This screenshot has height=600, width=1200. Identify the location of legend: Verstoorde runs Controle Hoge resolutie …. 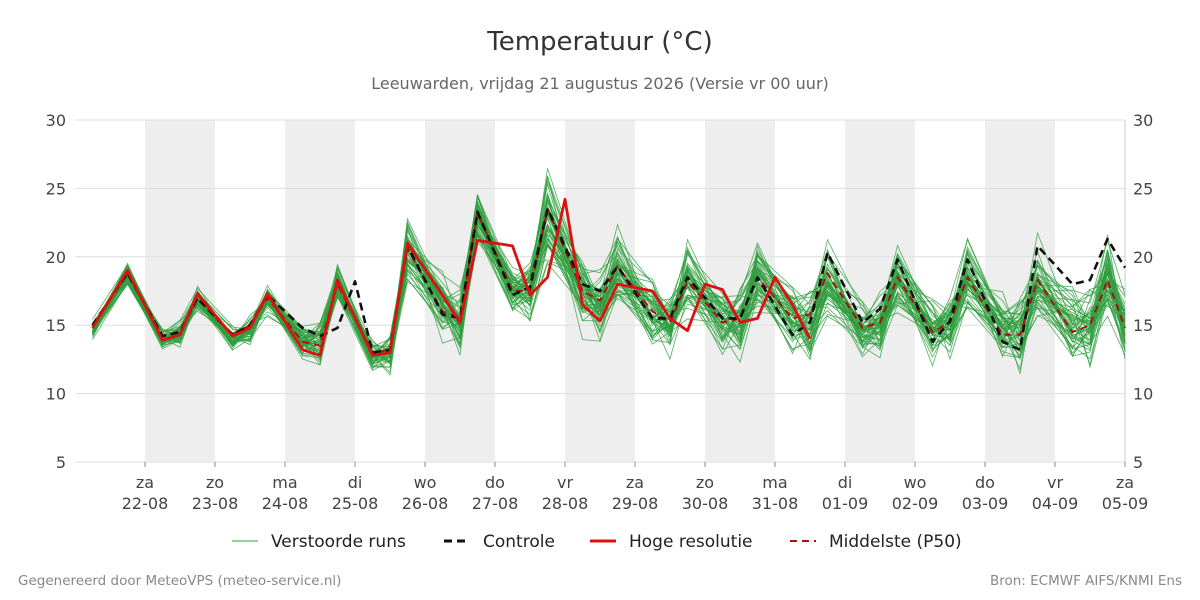
(597, 542).